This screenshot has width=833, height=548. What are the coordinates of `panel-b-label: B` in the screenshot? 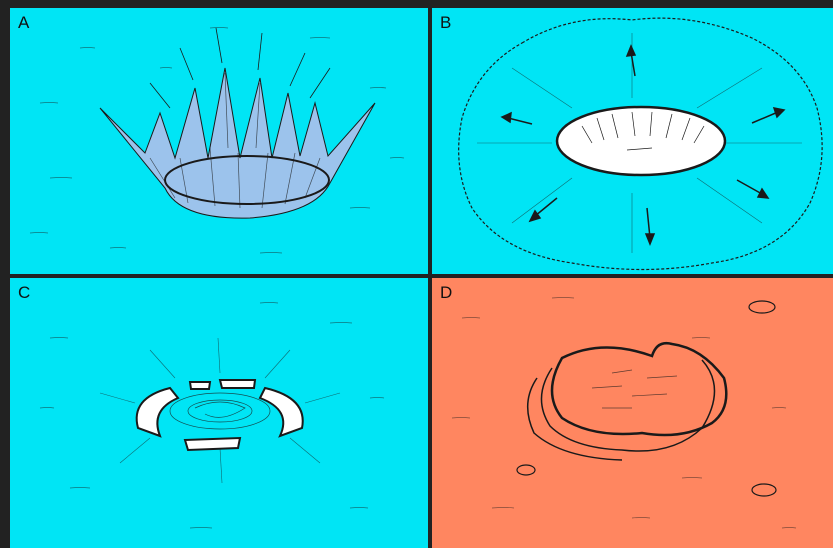 It's located at (446, 22).